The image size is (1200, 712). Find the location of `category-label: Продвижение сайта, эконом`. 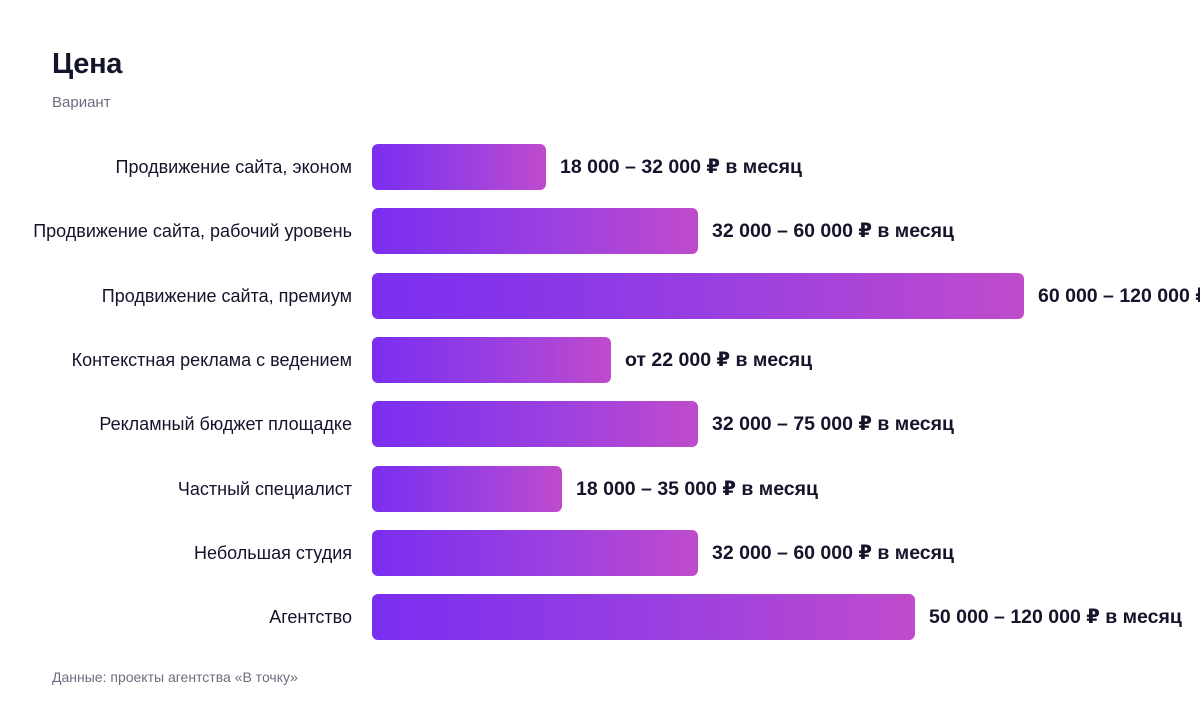

category-label: Продвижение сайта, эконом is located at coordinates (186, 167).